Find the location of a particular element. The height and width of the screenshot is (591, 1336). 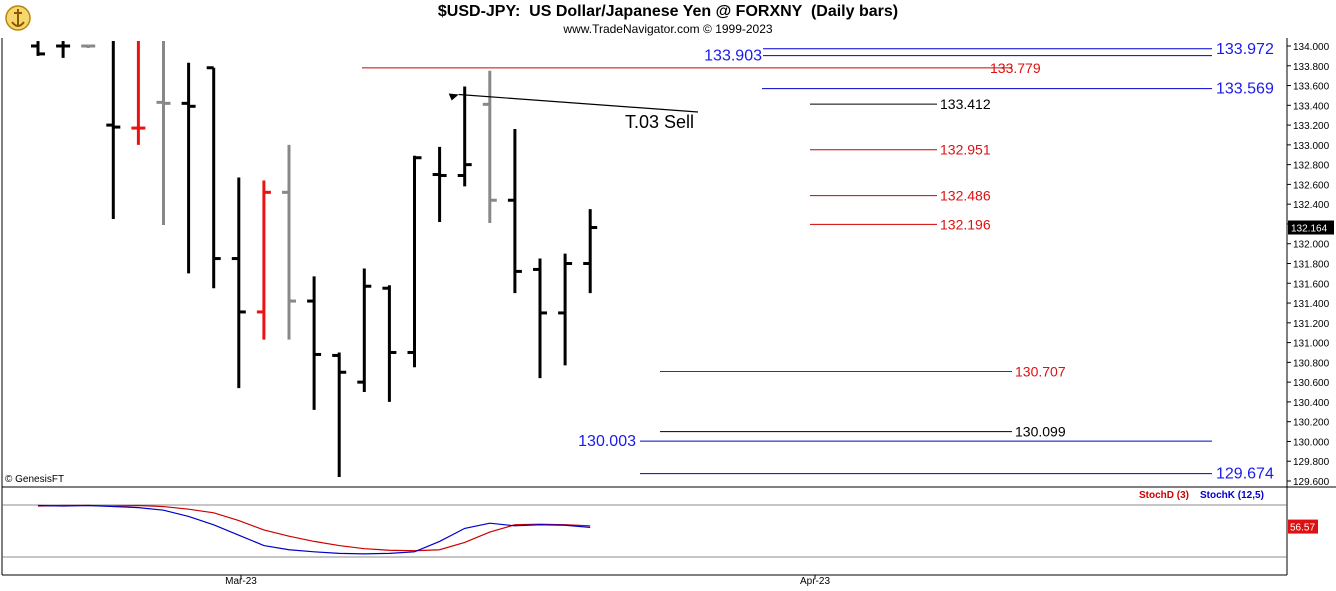

y-tick-label: 130.000 is located at coordinates (1311, 442).